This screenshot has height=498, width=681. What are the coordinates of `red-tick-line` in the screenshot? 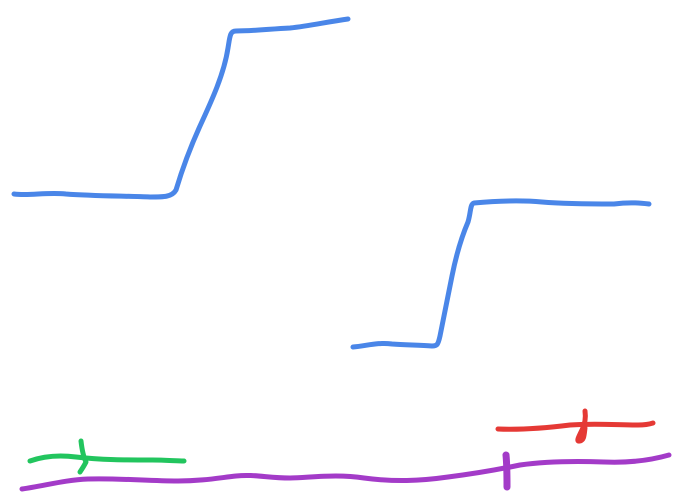 It's located at (575, 426).